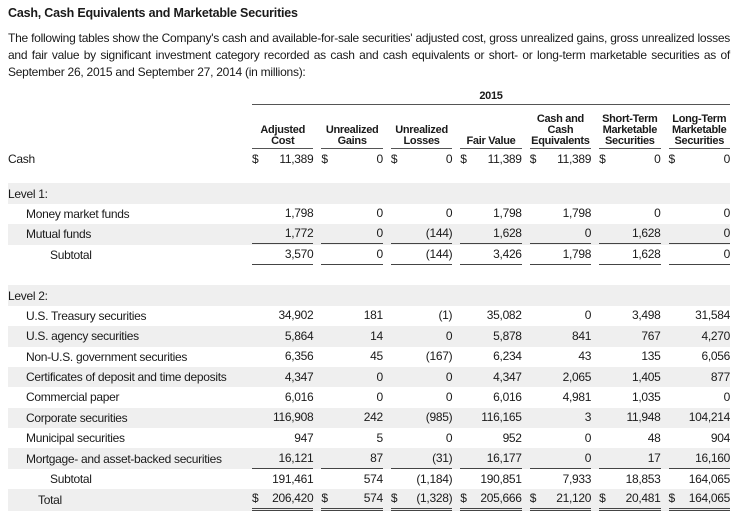 The height and width of the screenshot is (530, 740). Describe the element at coordinates (439, 233) in the screenshot. I see `cell-value: (144)` at that location.